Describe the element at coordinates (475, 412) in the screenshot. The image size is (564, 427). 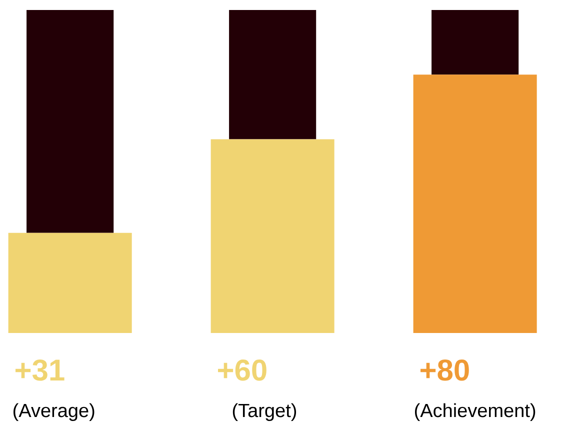
I see `x-tick-label: (Achievement)` at that location.